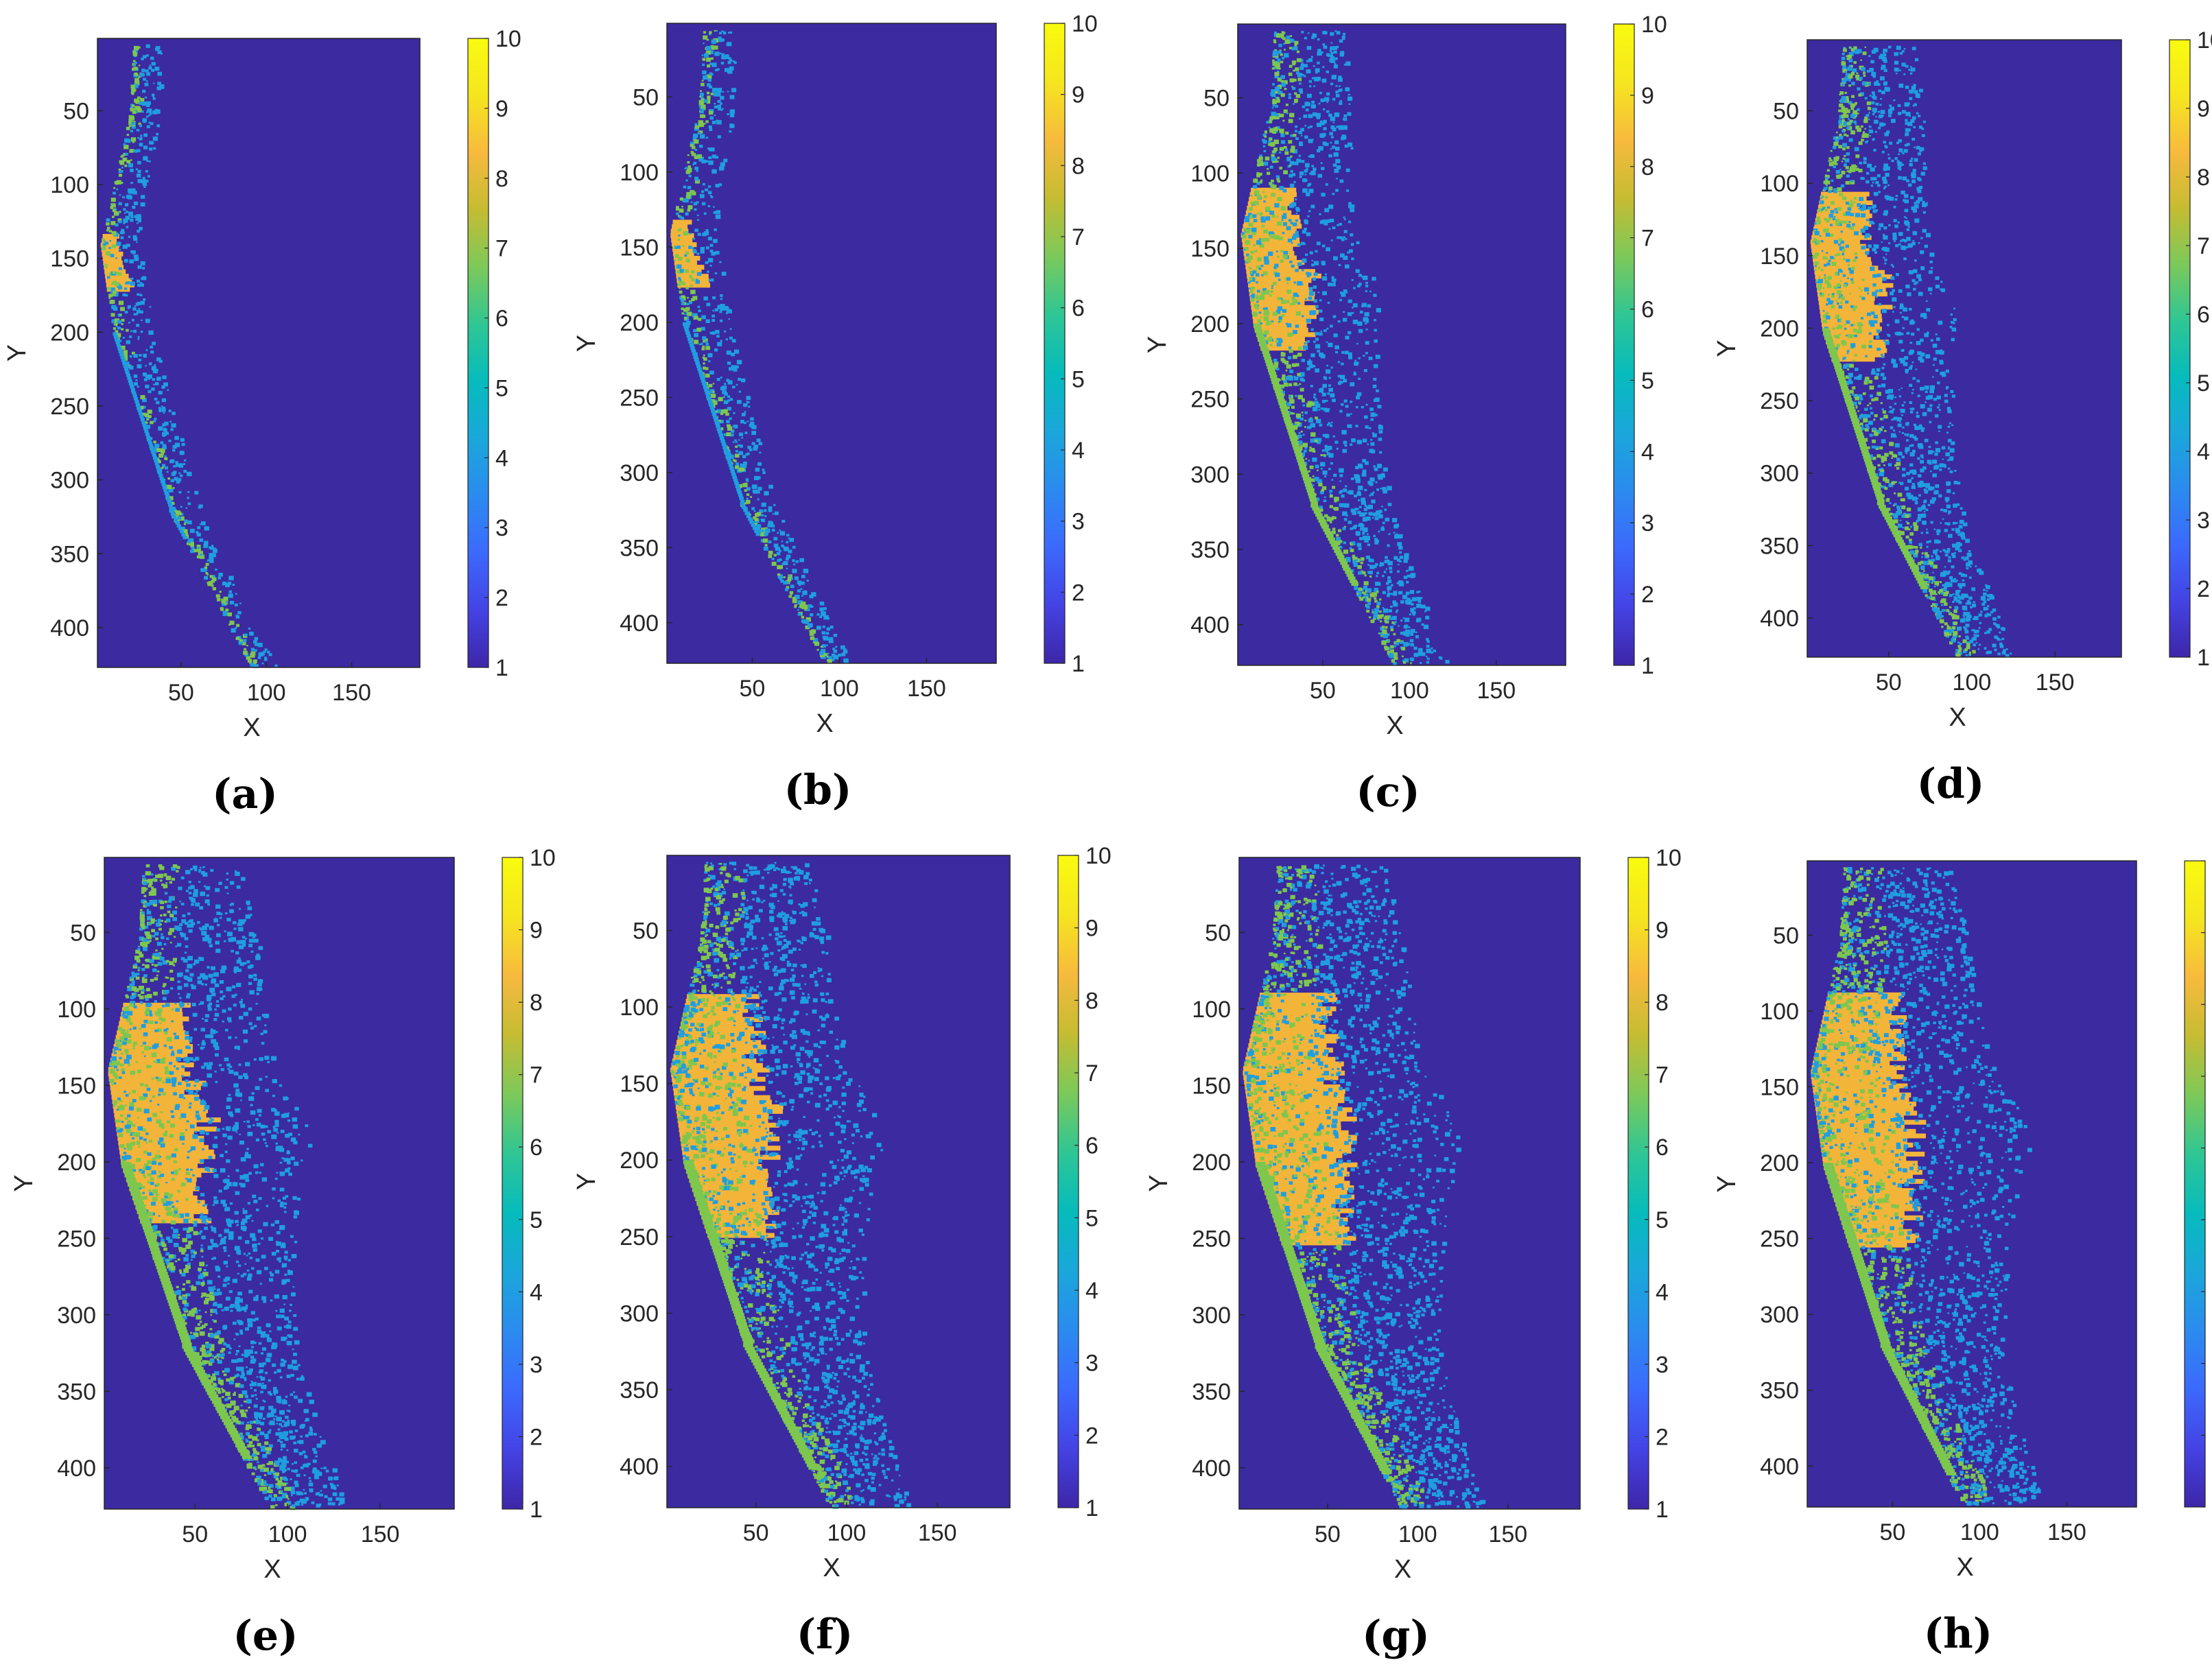  Describe the element at coordinates (717, 423) in the screenshot. I see `coastal-cell` at that location.